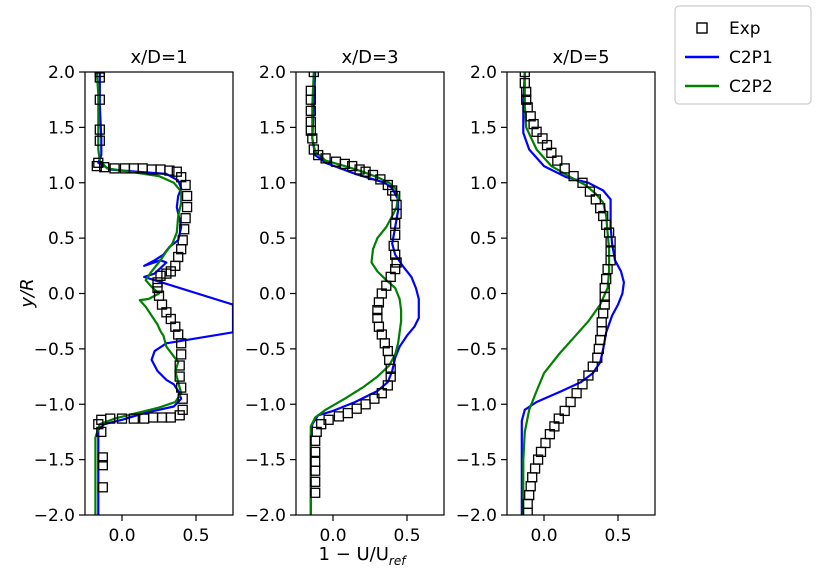 The height and width of the screenshot is (577, 823). Describe the element at coordinates (27, 293) in the screenshot. I see `y-axis-label: y/R` at that location.